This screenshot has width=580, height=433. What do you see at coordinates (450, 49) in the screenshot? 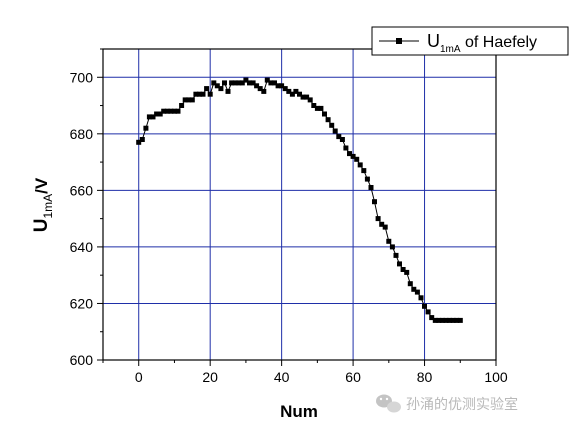
I see `legend-label-sub: 1mA` at bounding box center [450, 49].